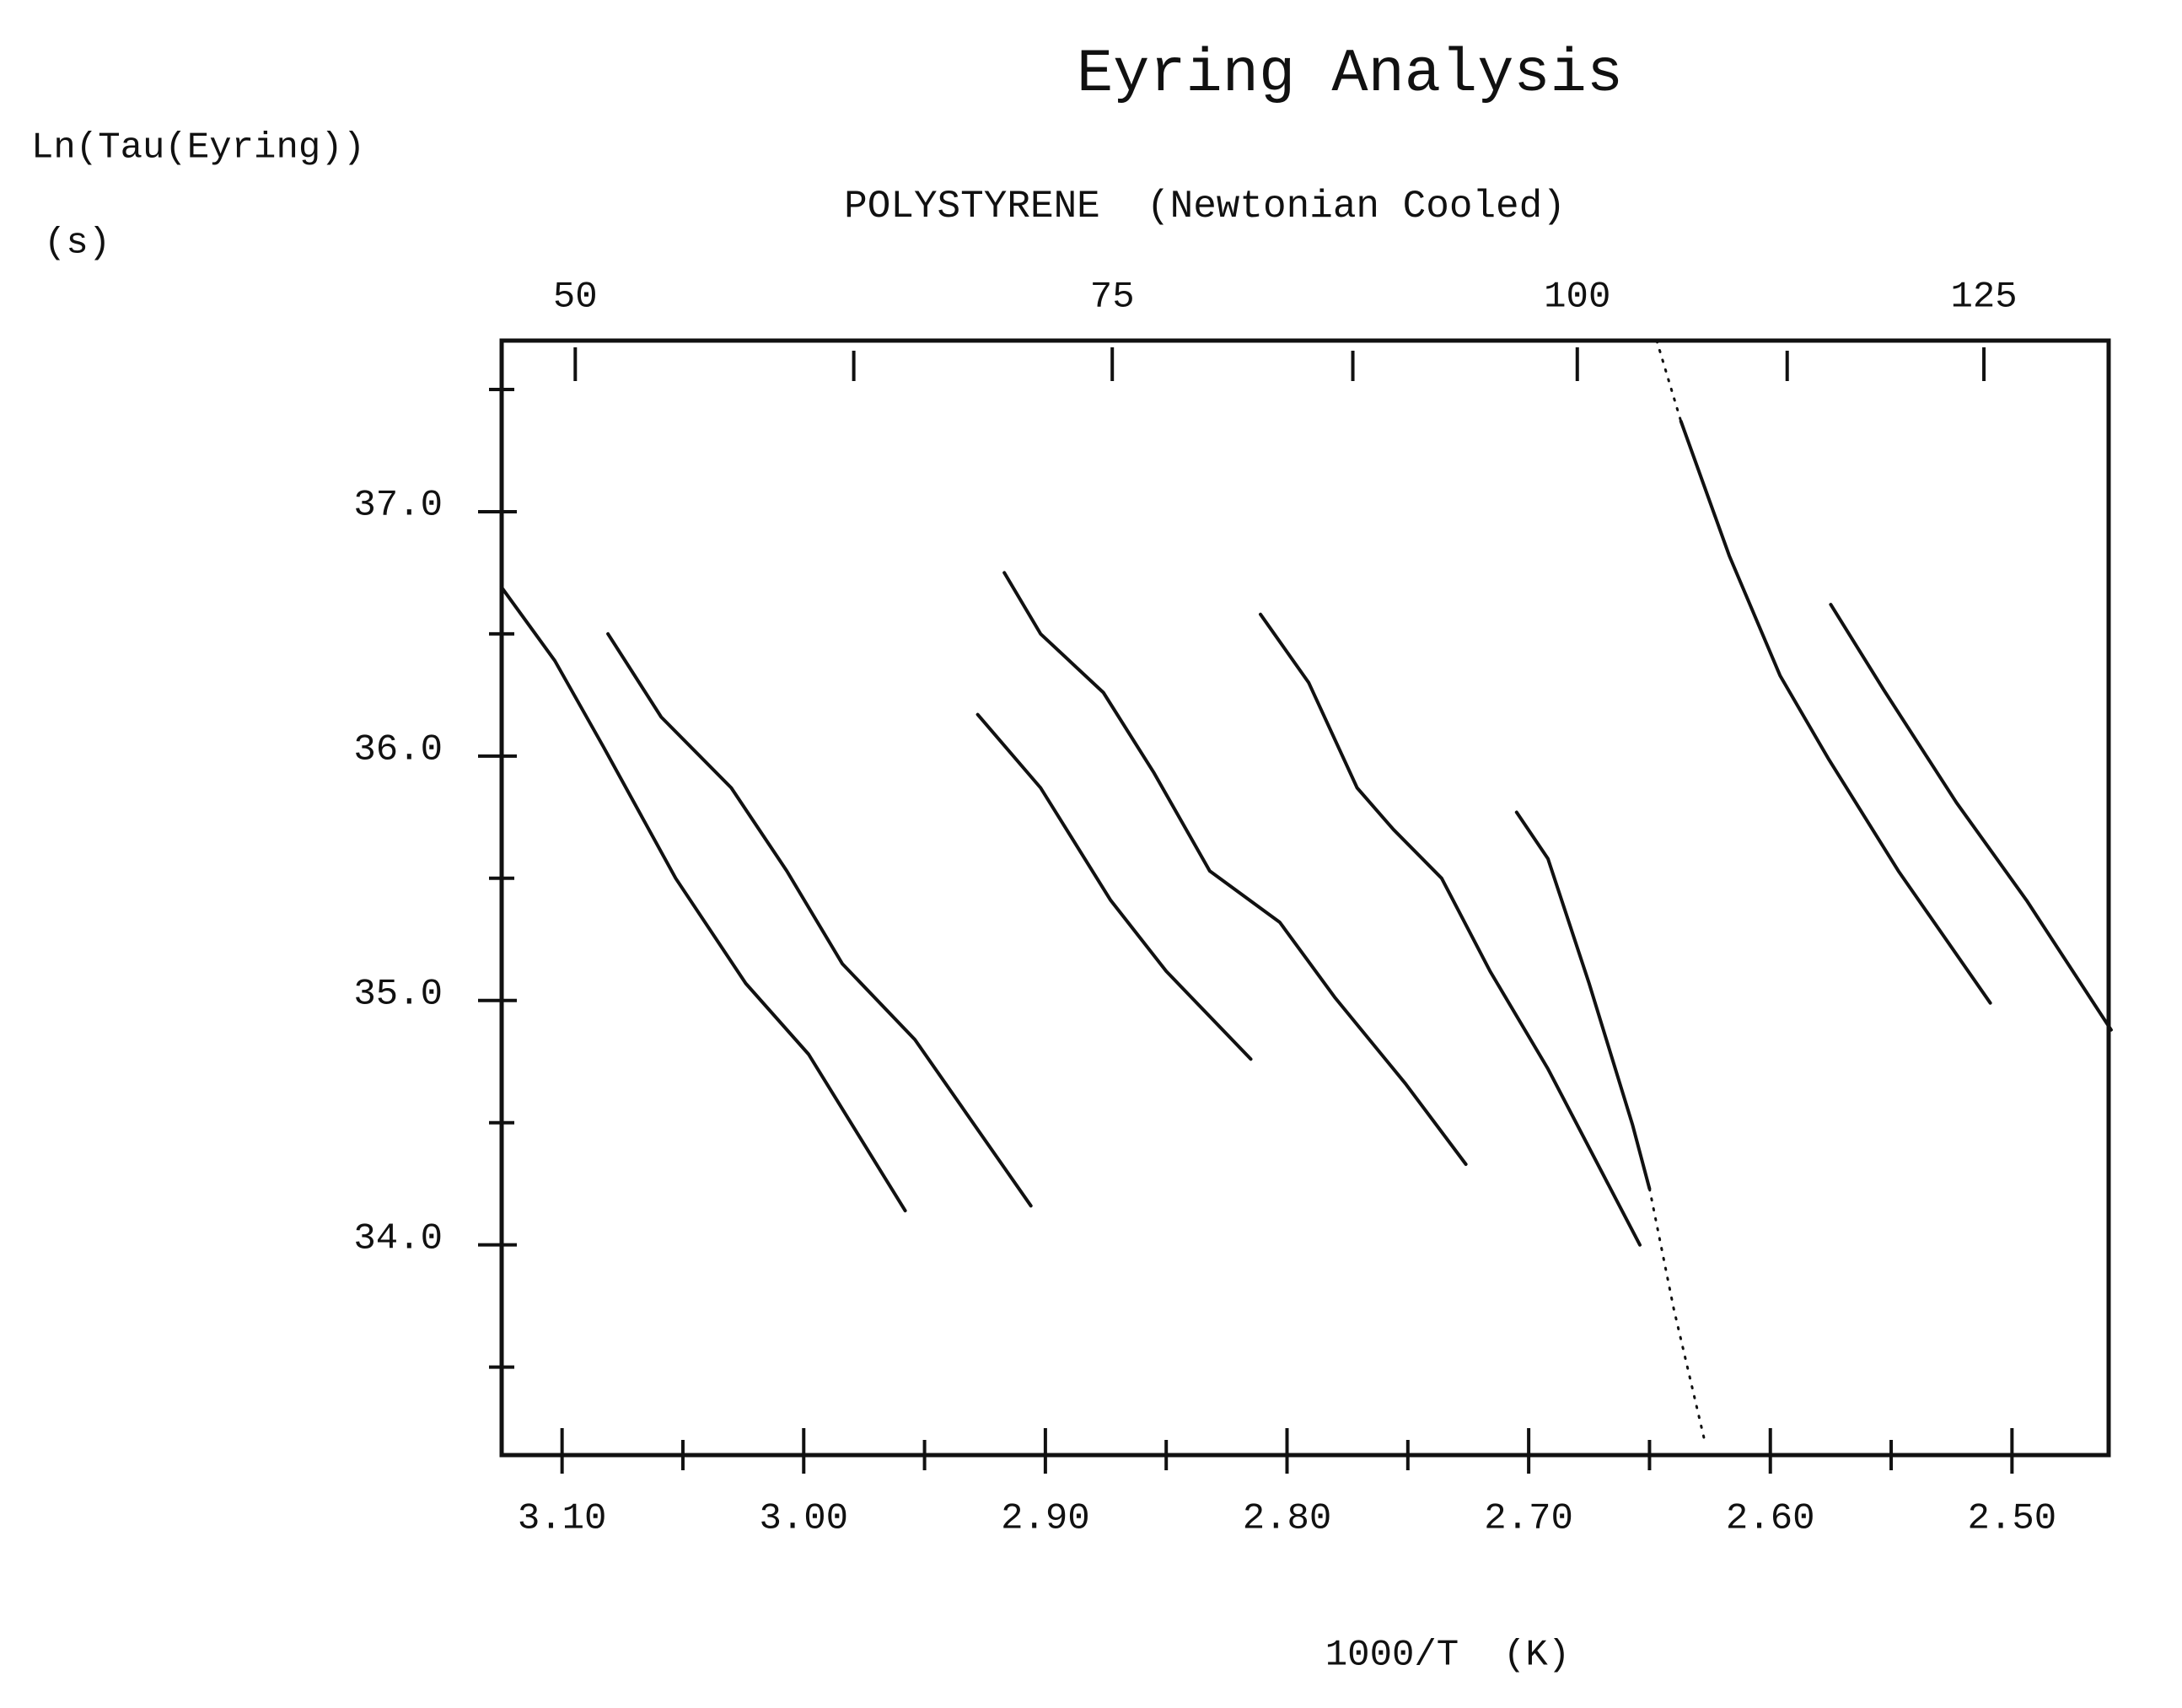 The image size is (2182, 1708). Describe the element at coordinates (77, 244) in the screenshot. I see `y-axis-unit: (s)` at that location.